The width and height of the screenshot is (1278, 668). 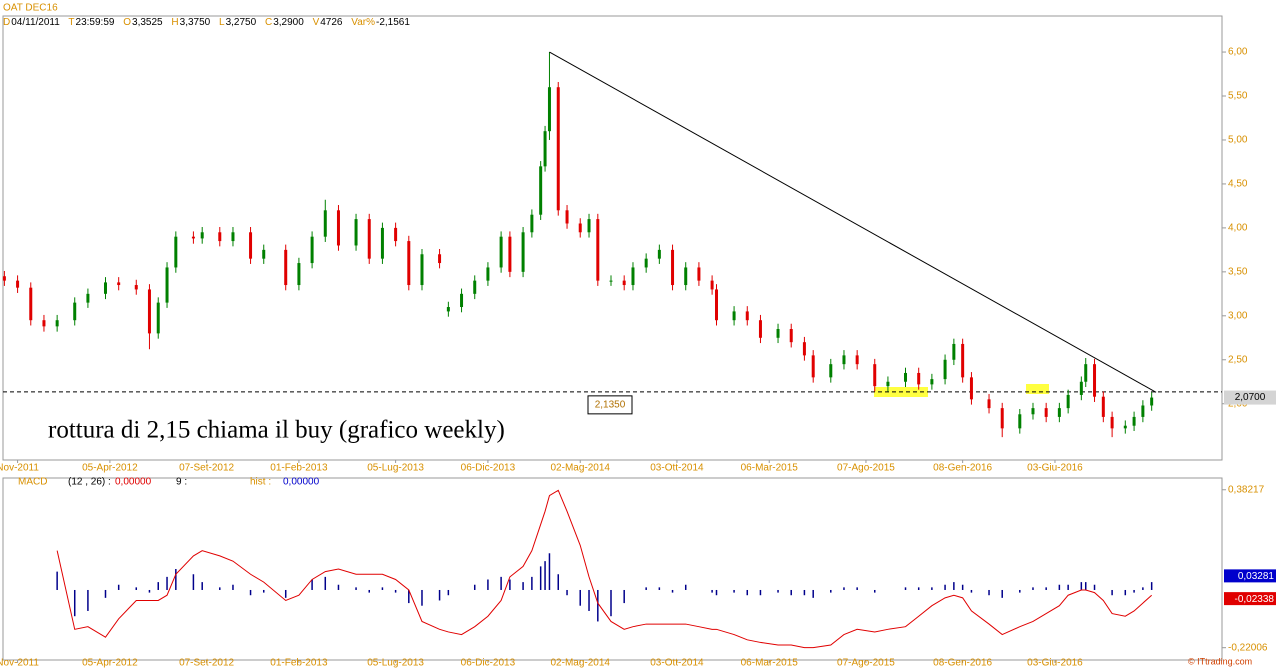 I want to click on y-tick-label: 5,00, so click(x=1238, y=140).